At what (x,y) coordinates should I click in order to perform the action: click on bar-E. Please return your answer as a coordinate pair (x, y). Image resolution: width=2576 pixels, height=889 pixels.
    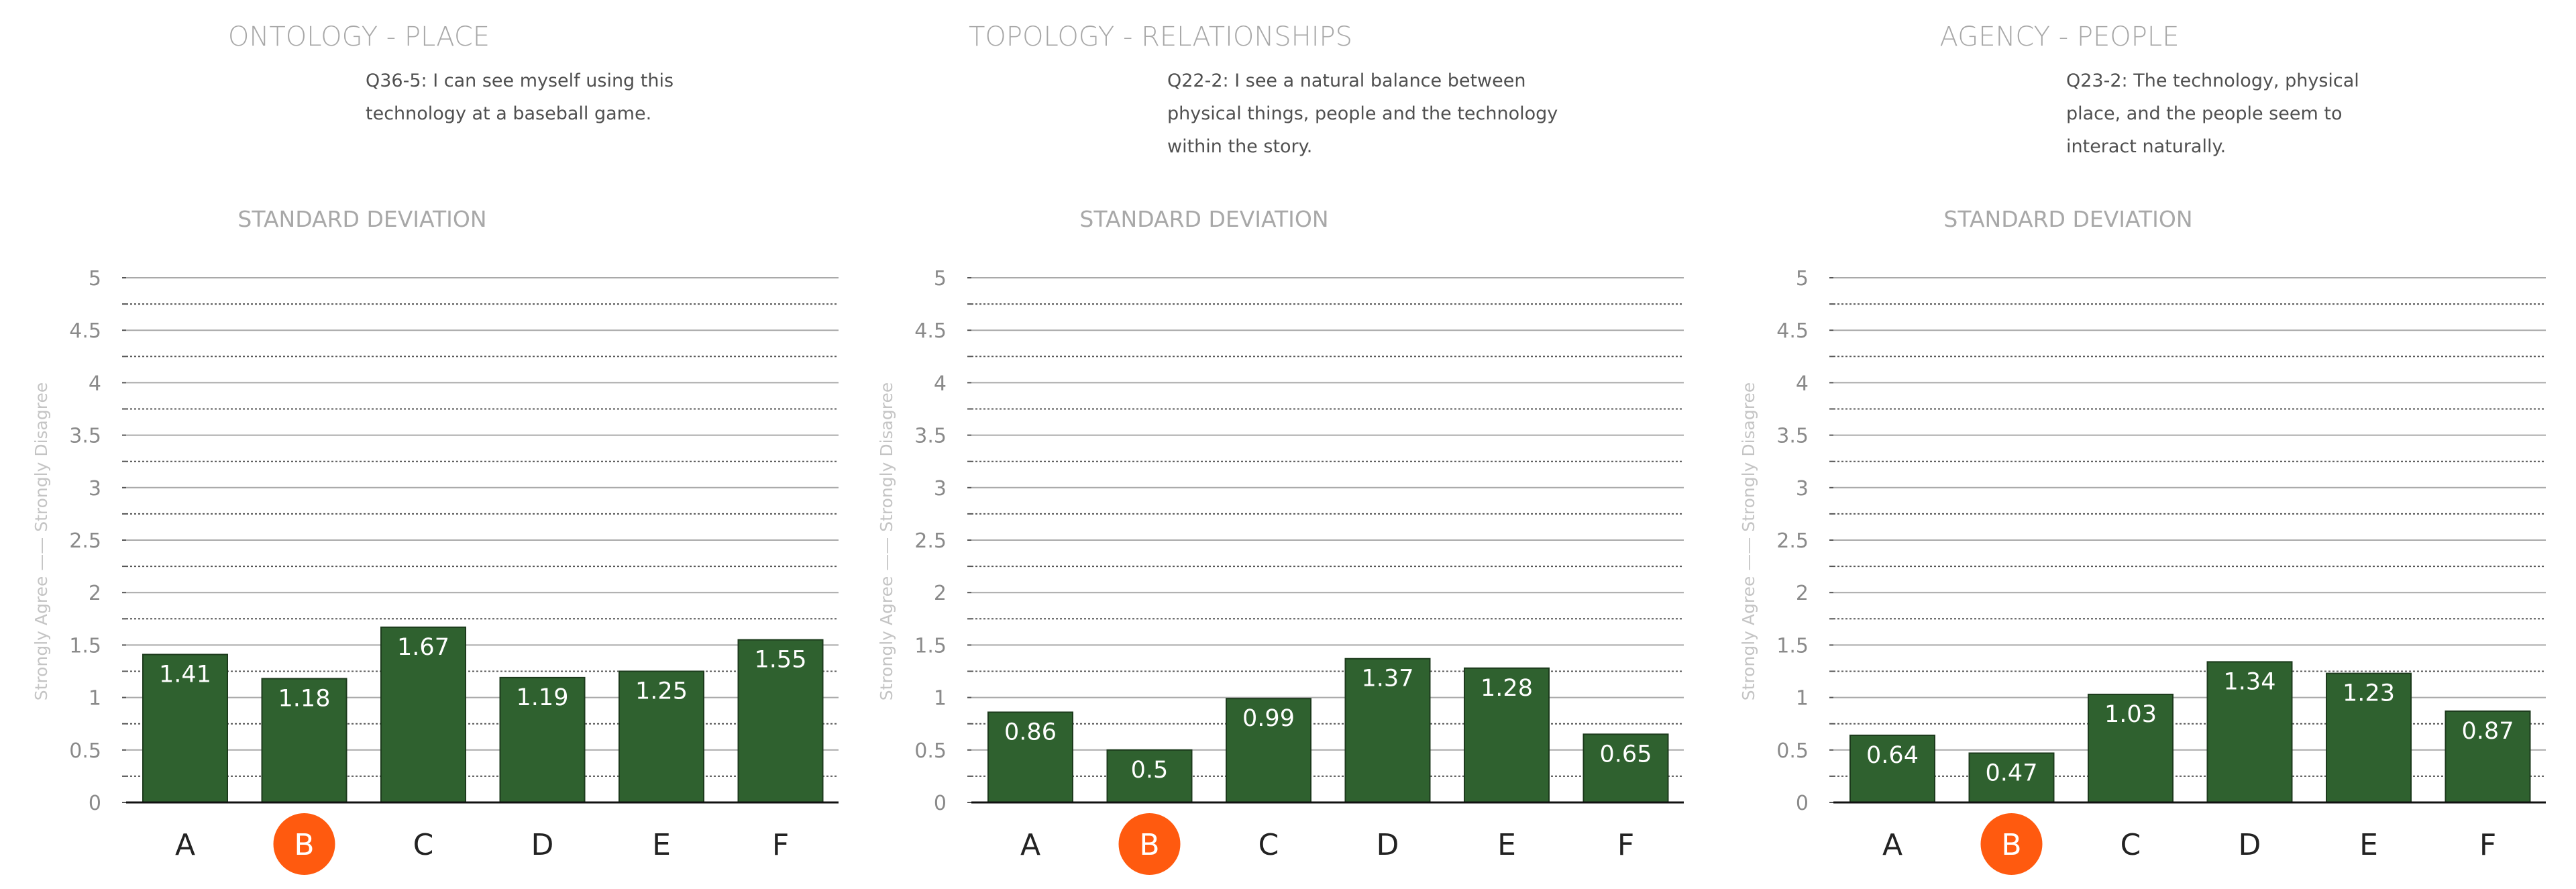
    Looking at the image, I should click on (2369, 737).